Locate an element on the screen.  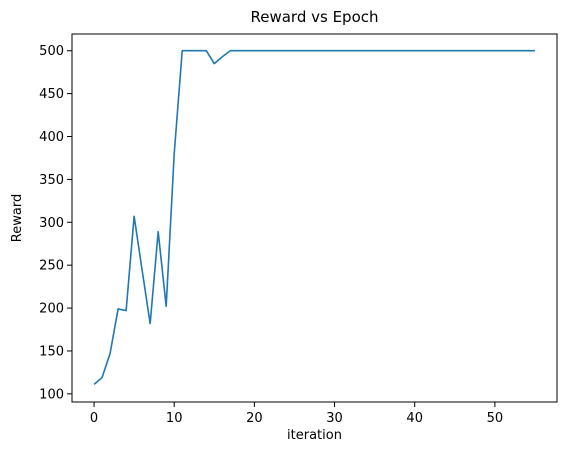
y-tick-label: 500 is located at coordinates (51, 51).